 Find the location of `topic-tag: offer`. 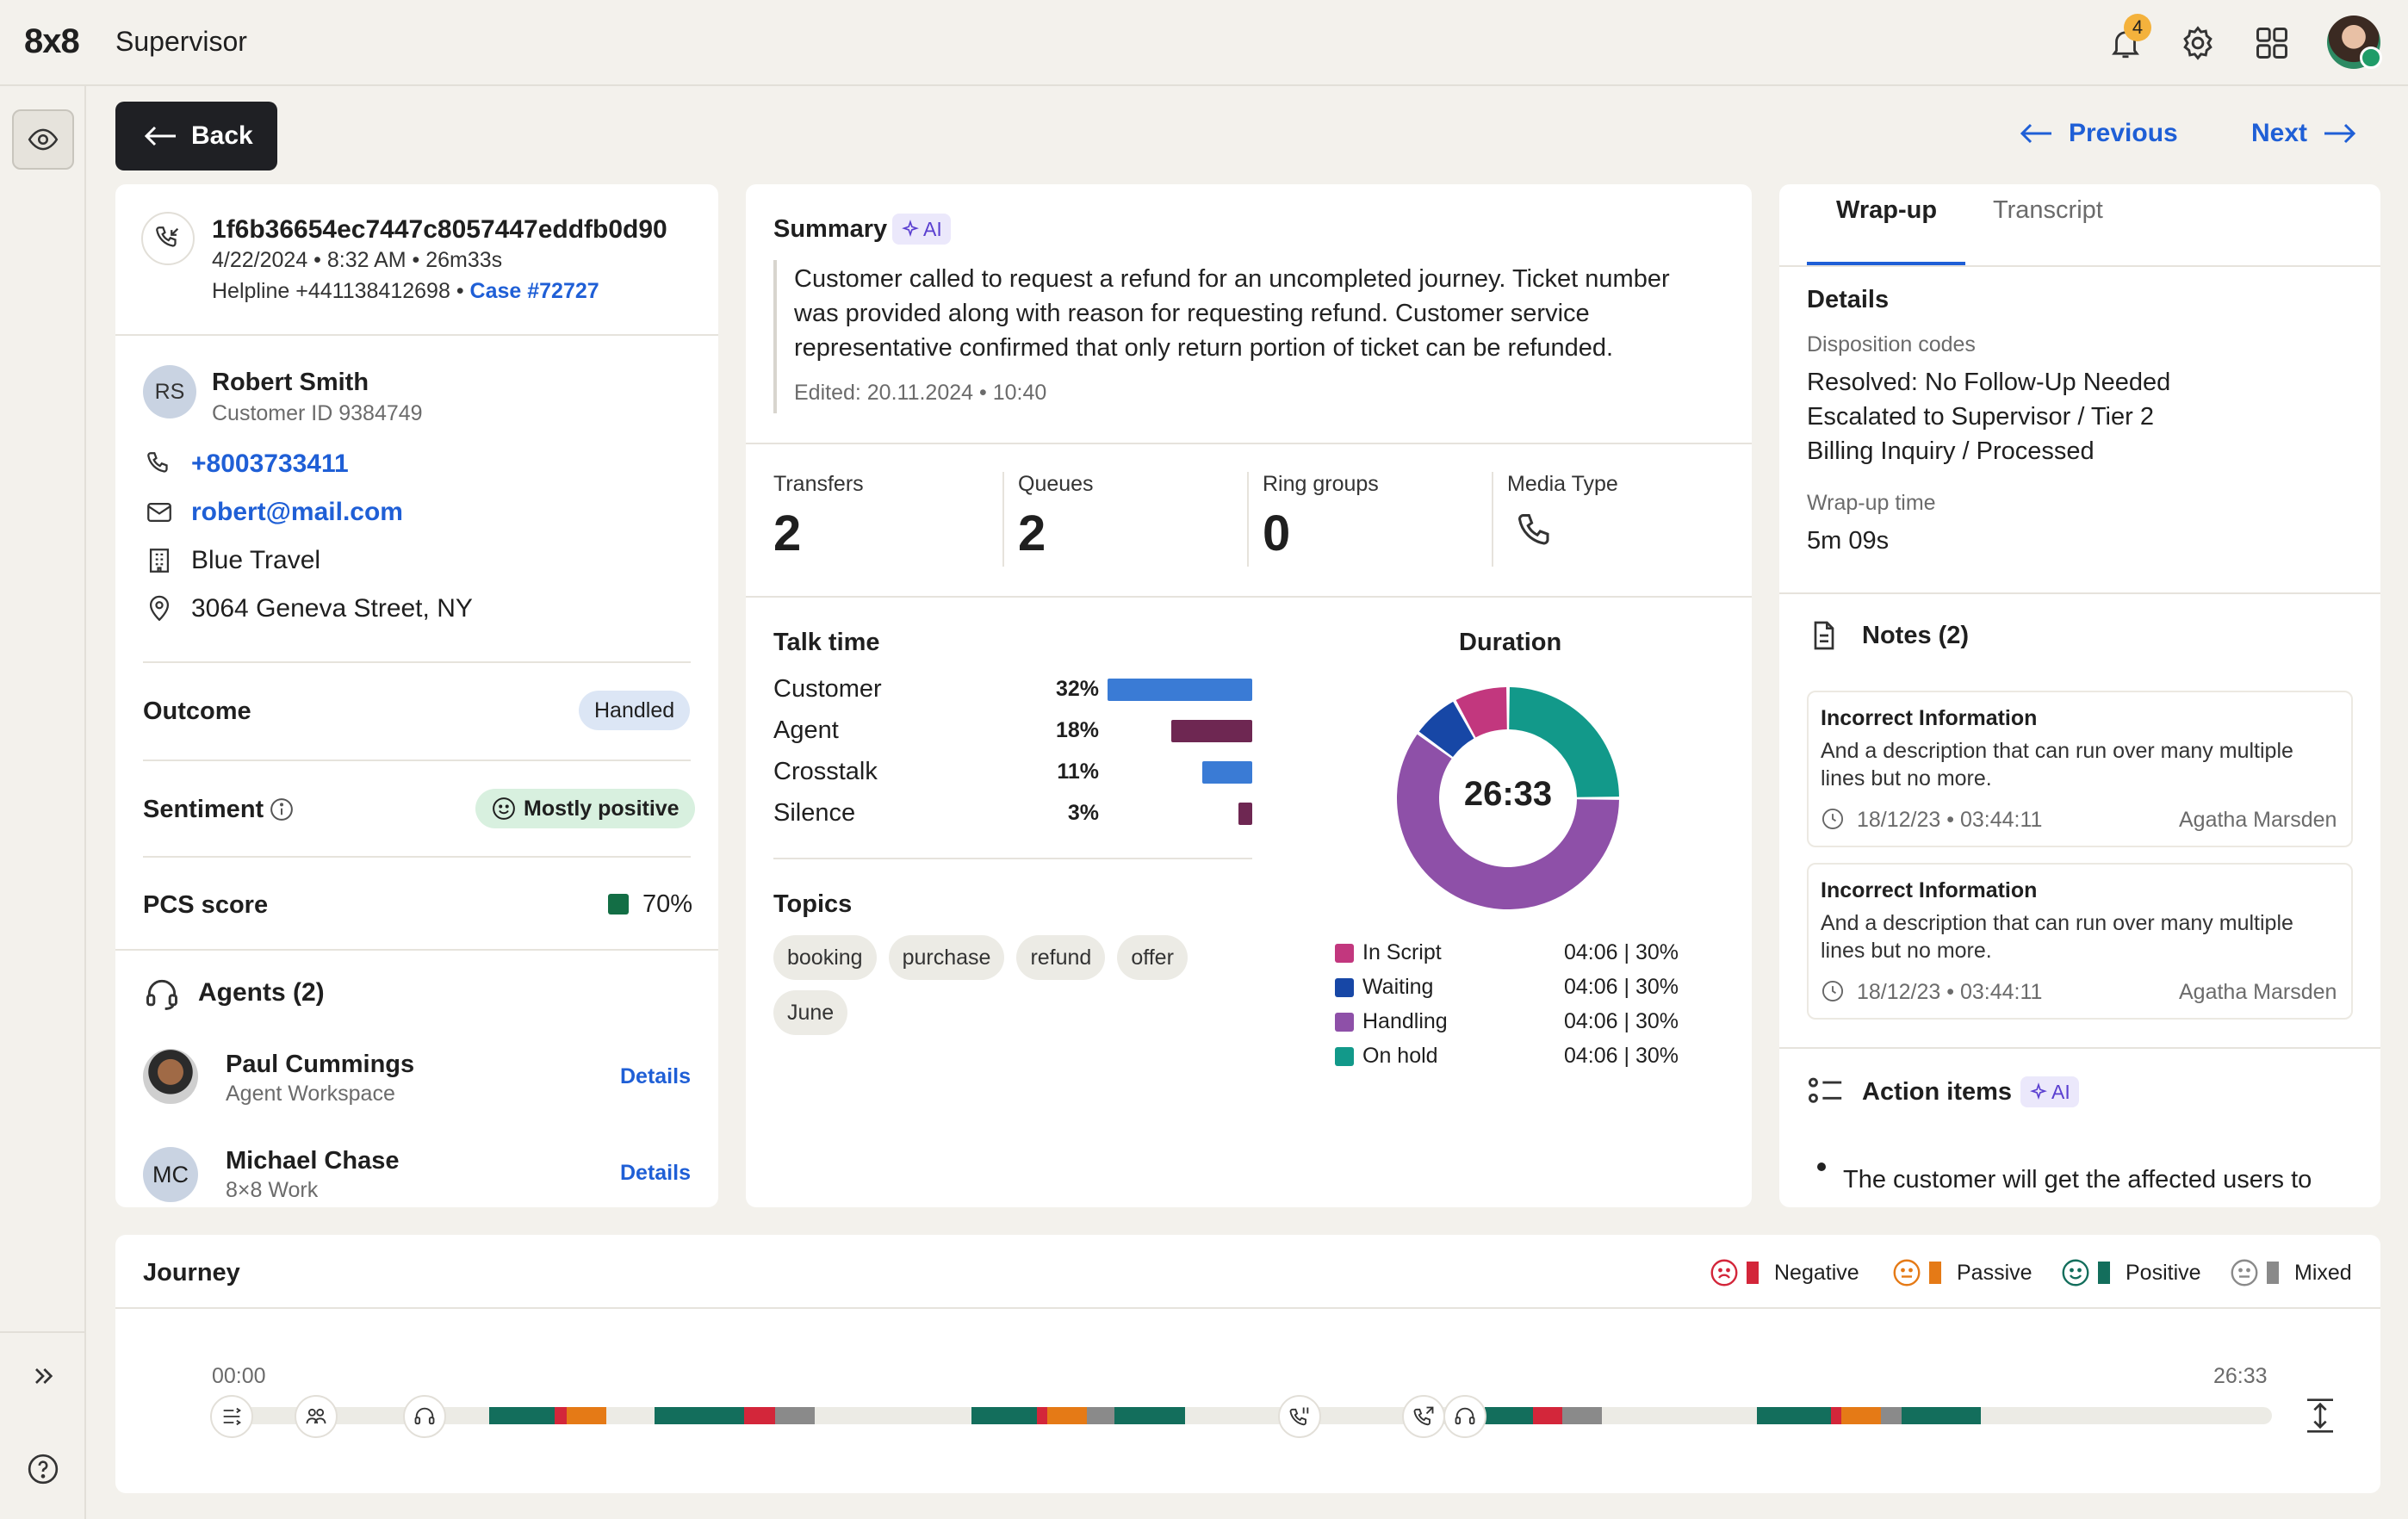

topic-tag: offer is located at coordinates (1152, 958).